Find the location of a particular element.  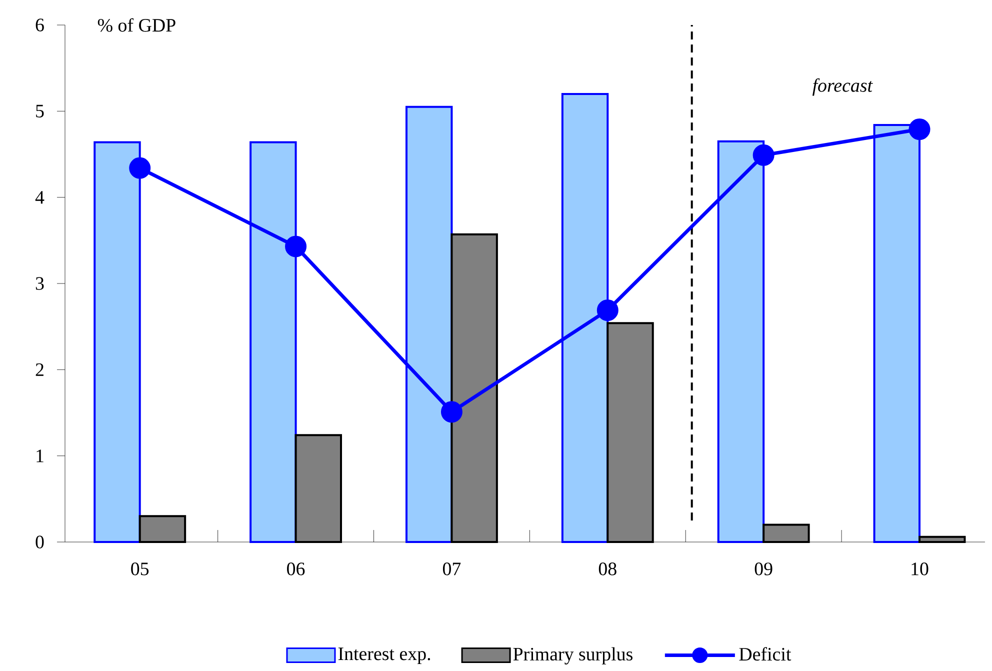

y-tick-label: 4 is located at coordinates (39, 197).